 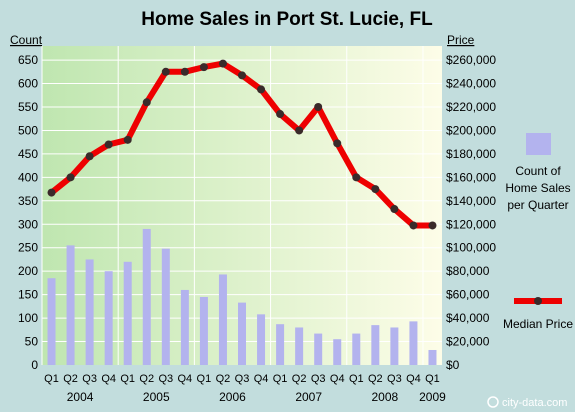 What do you see at coordinates (28, 224) in the screenshot?
I see `left-tick-label: 300` at bounding box center [28, 224].